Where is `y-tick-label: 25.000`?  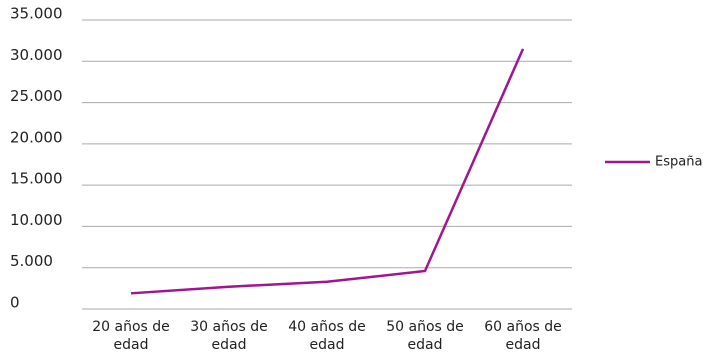
y-tick-label: 25.000 is located at coordinates (36, 96).